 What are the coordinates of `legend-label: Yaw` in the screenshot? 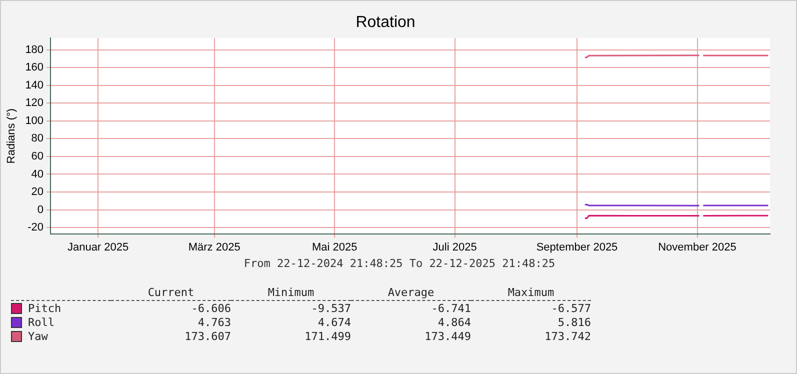 It's located at (38, 336).